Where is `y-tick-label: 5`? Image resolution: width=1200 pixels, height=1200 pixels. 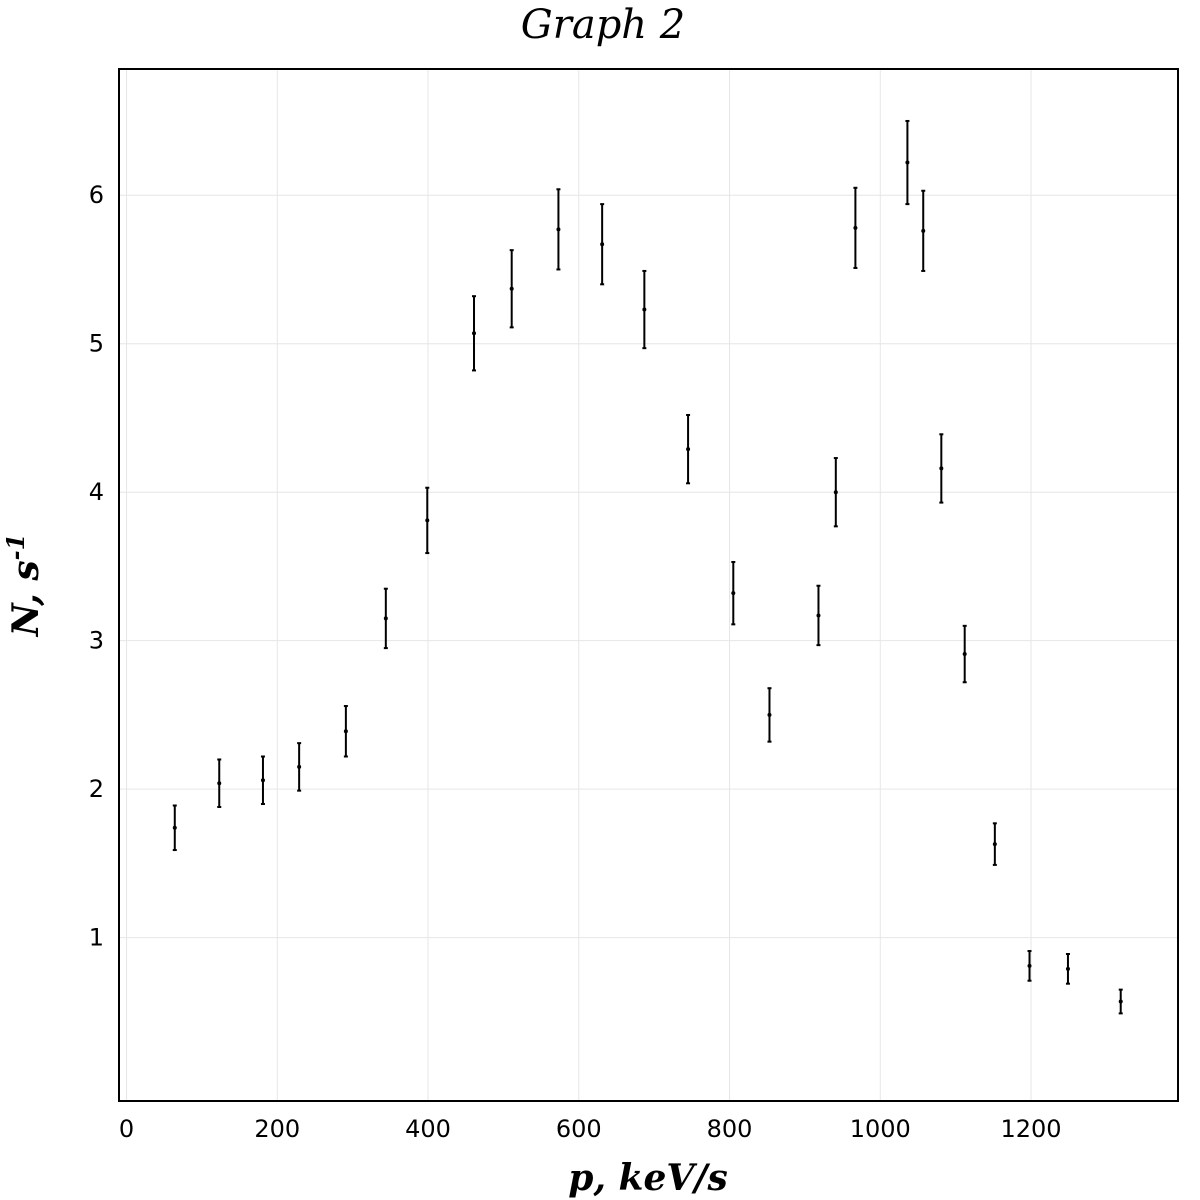
y-tick-label: 5 is located at coordinates (96, 344).